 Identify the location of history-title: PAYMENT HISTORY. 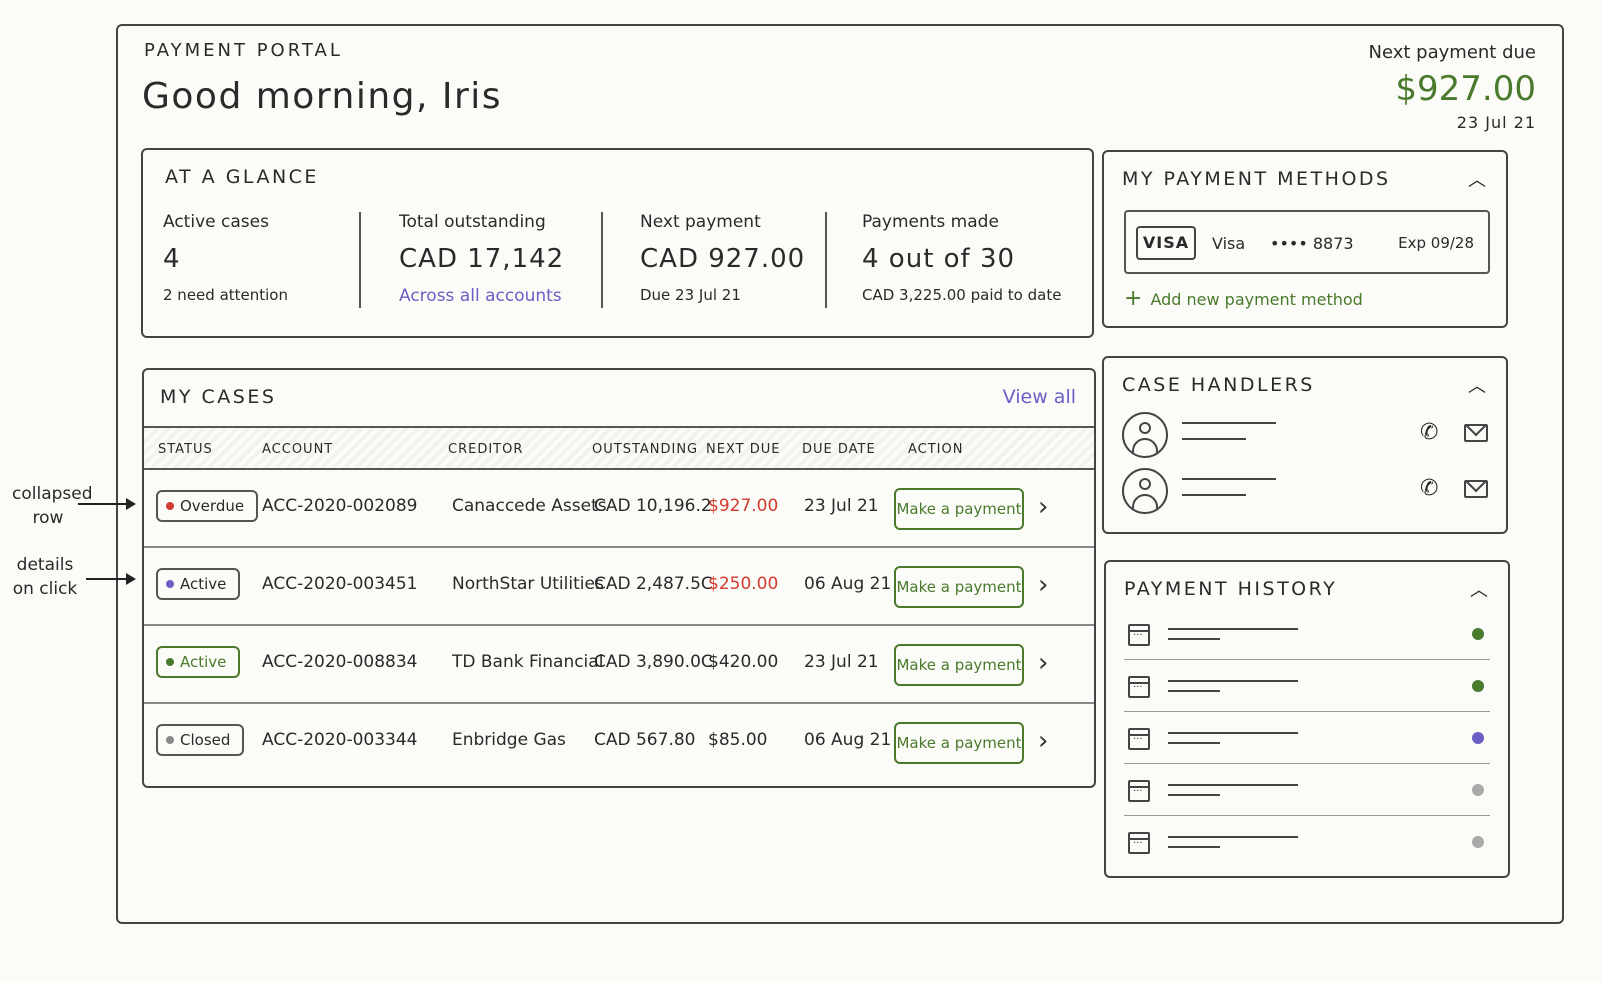
(1231, 589).